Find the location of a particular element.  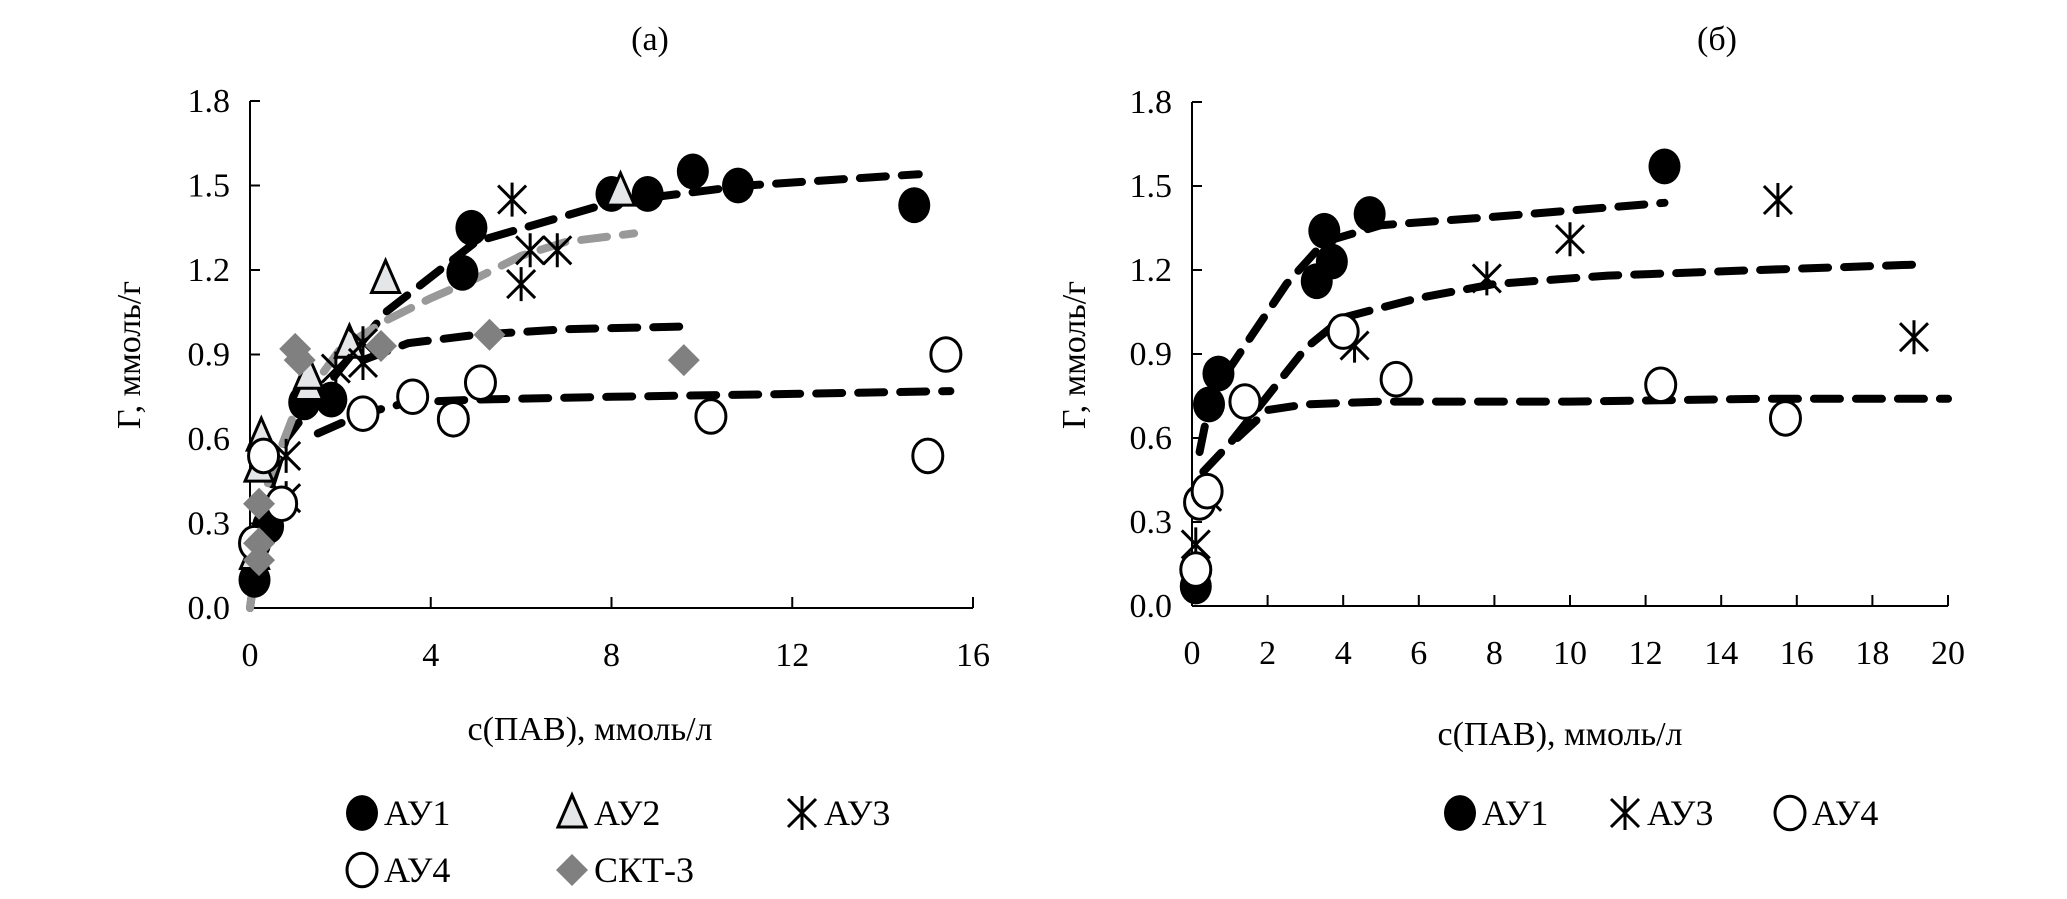

y-tick-label: 1.8 is located at coordinates (209, 101).